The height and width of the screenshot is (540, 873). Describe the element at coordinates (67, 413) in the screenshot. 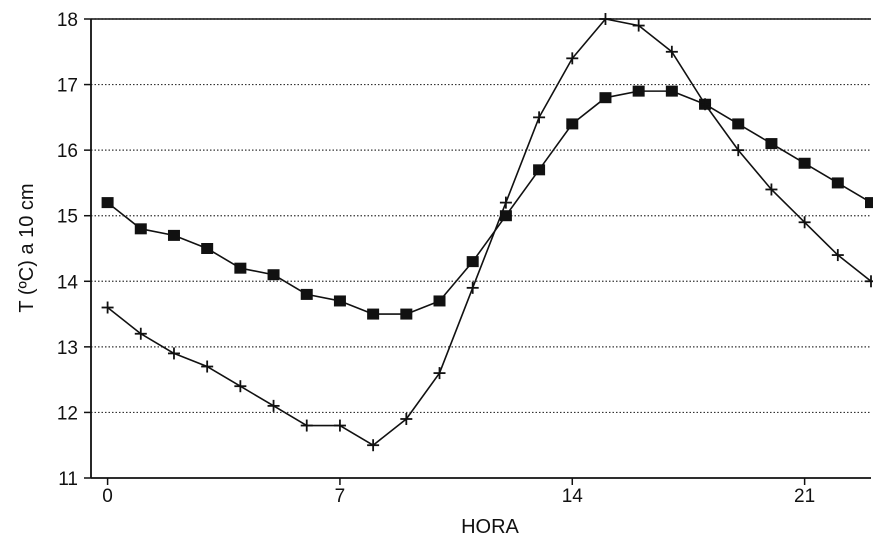

I see `y-tick-label: 12` at that location.